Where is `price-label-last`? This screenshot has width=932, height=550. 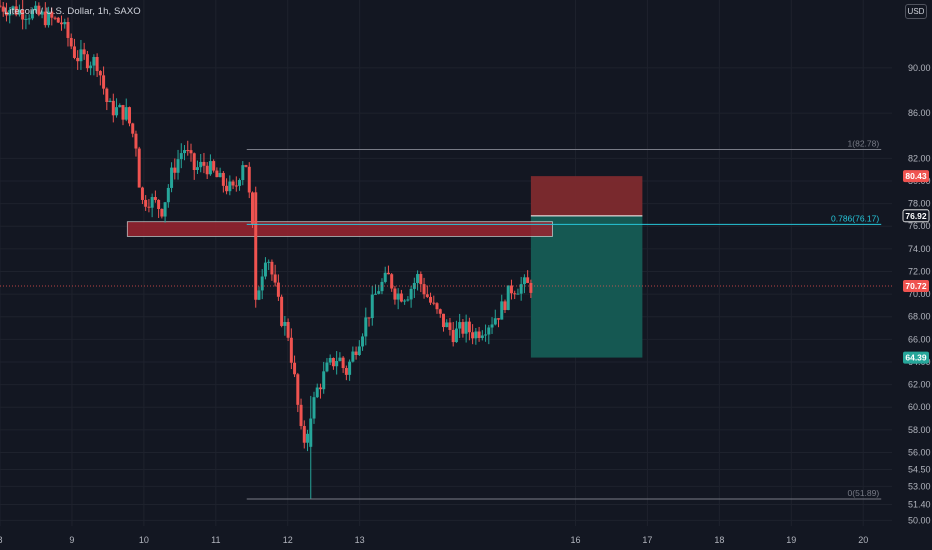
price-label-last is located at coordinates (916, 285).